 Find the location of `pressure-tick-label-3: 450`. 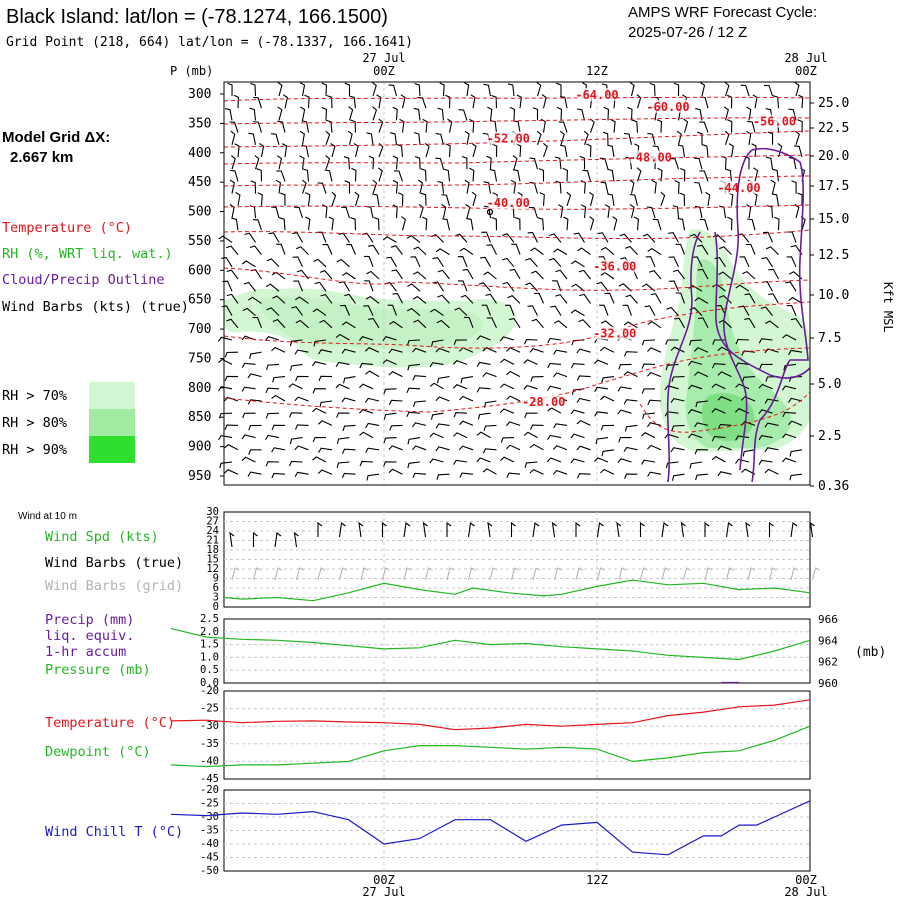

pressure-tick-label-3: 450 is located at coordinates (199, 182).